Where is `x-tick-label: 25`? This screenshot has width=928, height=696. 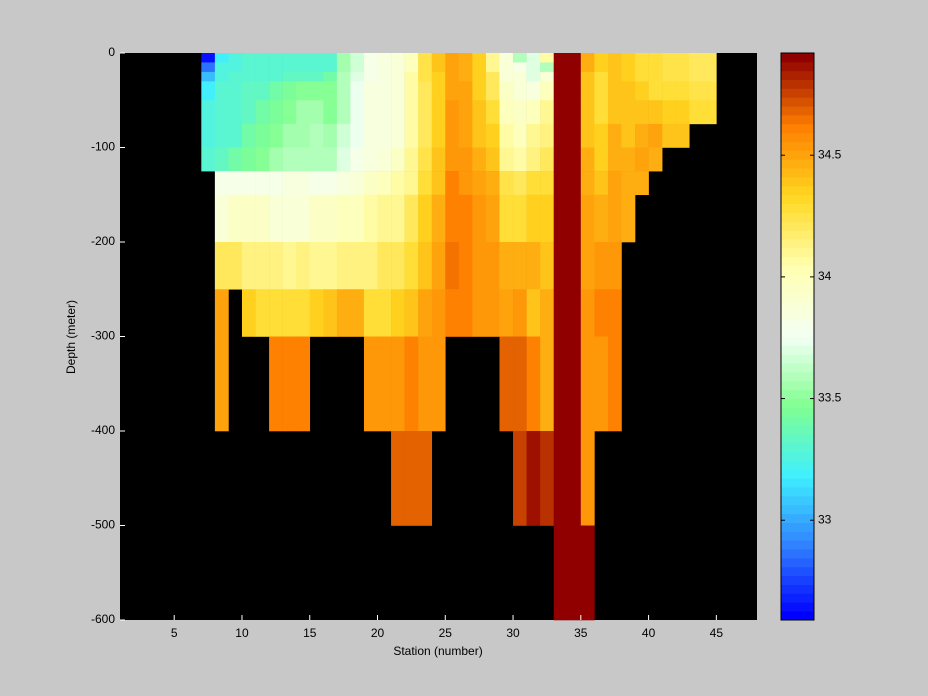 x-tick-label: 25 is located at coordinates (446, 633).